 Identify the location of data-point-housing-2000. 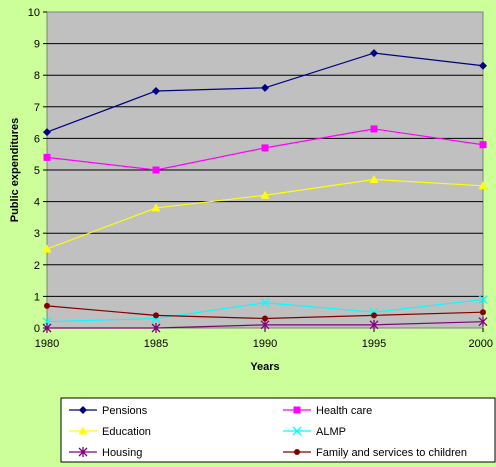
(483, 321).